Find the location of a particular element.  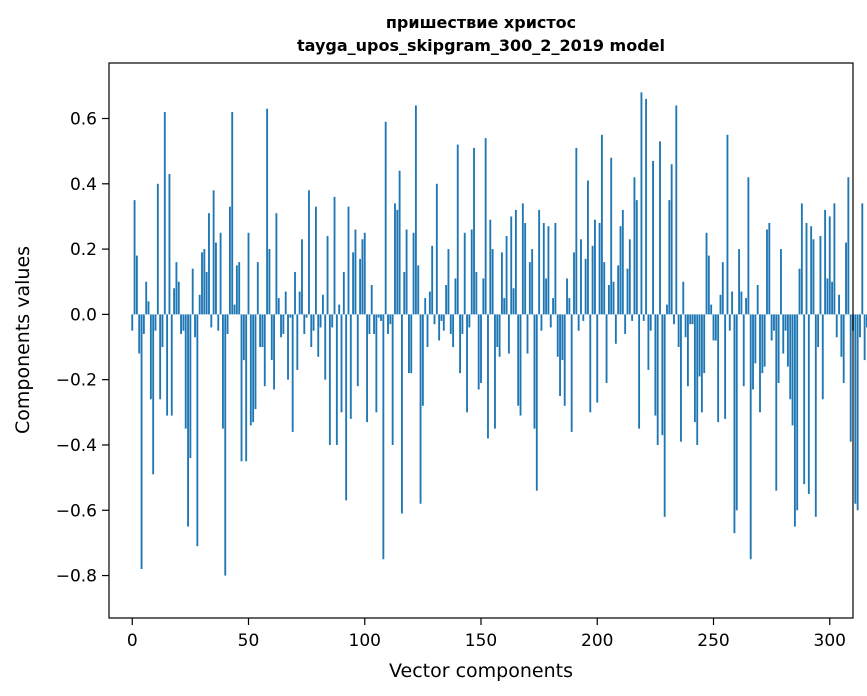

x-axis-label: Vector components is located at coordinates (481, 671).